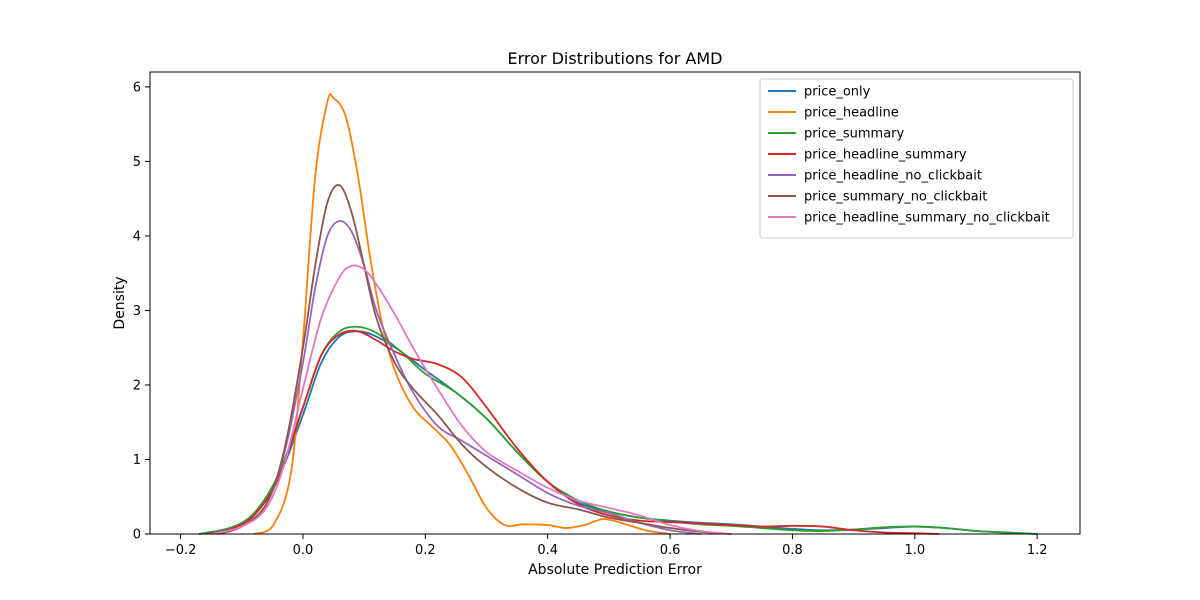  I want to click on x-axis: −0.2 0.0 0.2 0.4 0.6 0.8 1.0 1.2, so click(606, 546).